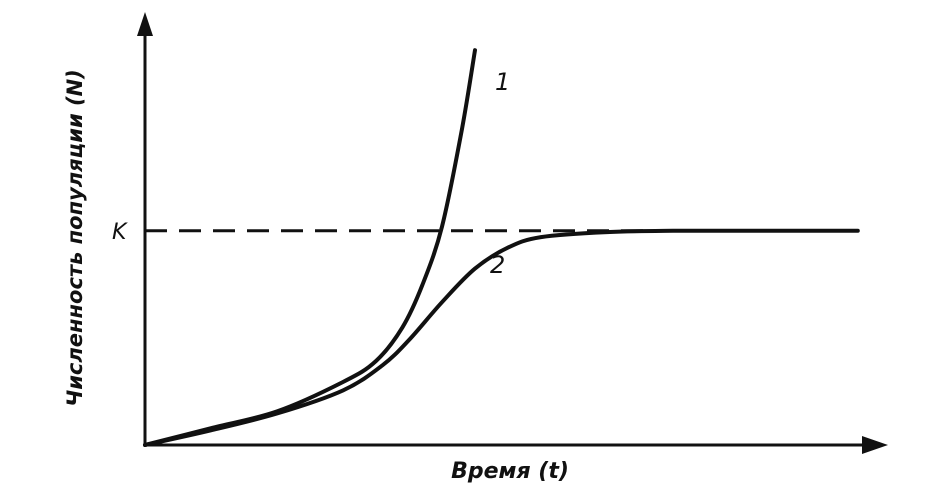 This screenshot has width=925, height=500. I want to click on series-1-label: 1, so click(502, 82).